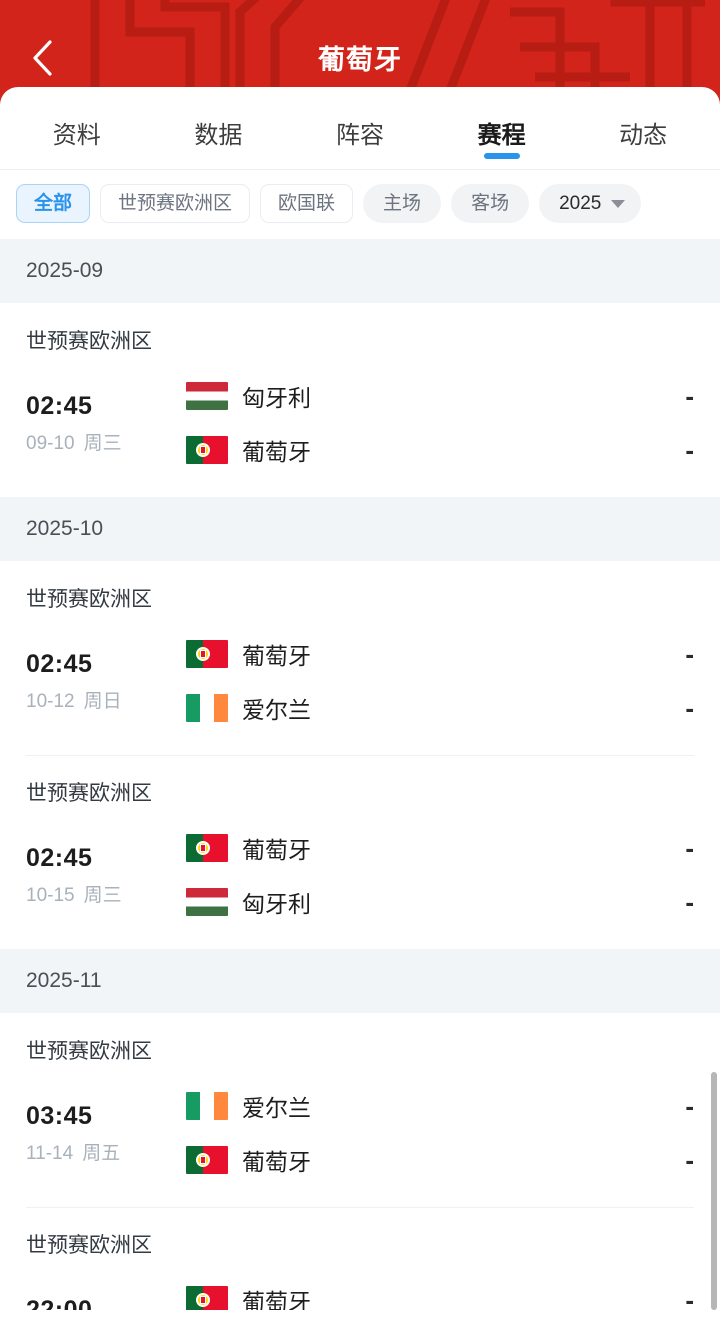 The width and height of the screenshot is (720, 1318). Describe the element at coordinates (106, 874) in the screenshot. I see `match-time-column: 02:45 10-15 周三` at that location.